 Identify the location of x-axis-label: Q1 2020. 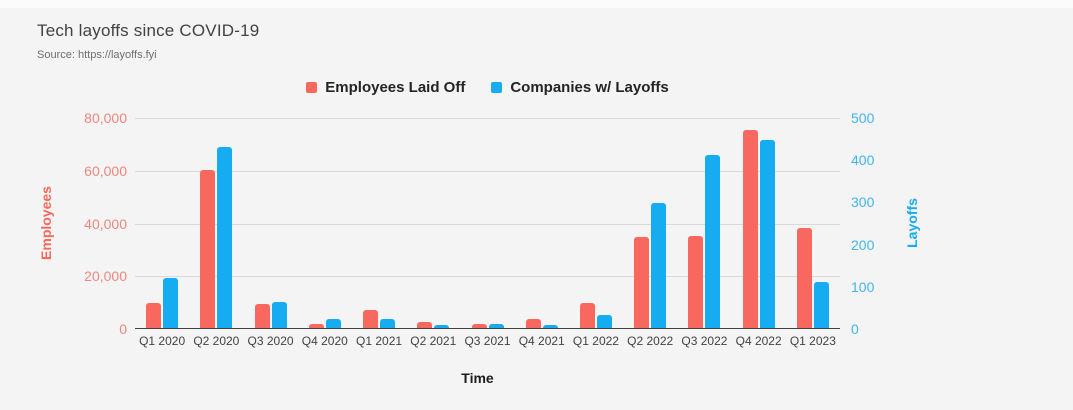
(162, 341).